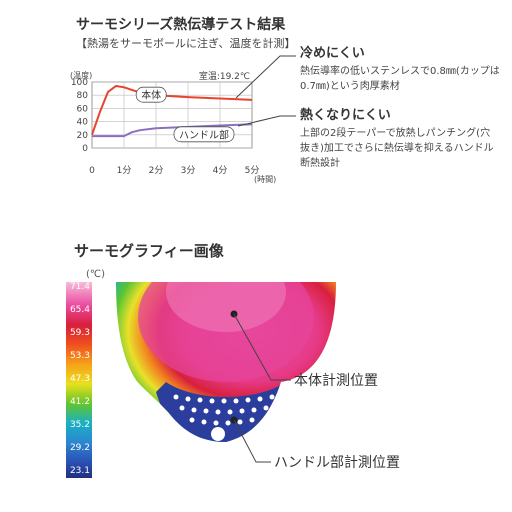 This screenshot has width=512, height=512. I want to click on scale-tick-label: 29.2, so click(79, 448).